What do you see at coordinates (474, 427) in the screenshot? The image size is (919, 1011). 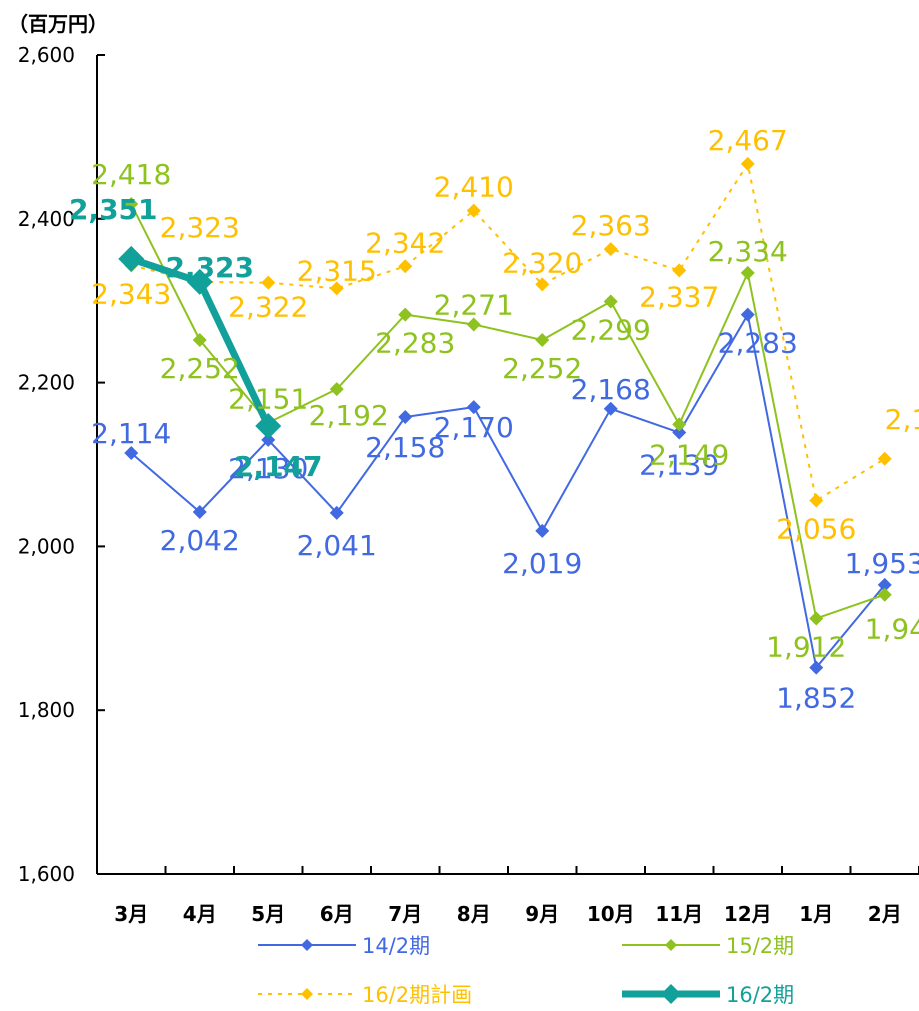 I see `data-label: 2,170` at bounding box center [474, 427].